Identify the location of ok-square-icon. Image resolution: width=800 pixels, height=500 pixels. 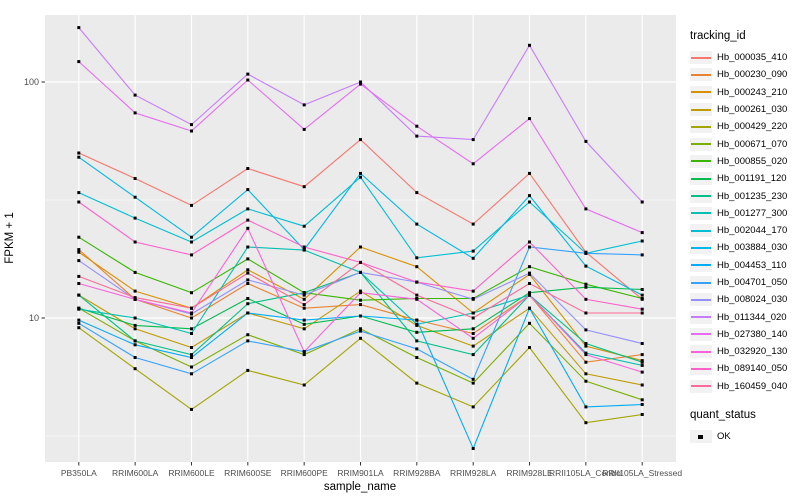
(701, 437).